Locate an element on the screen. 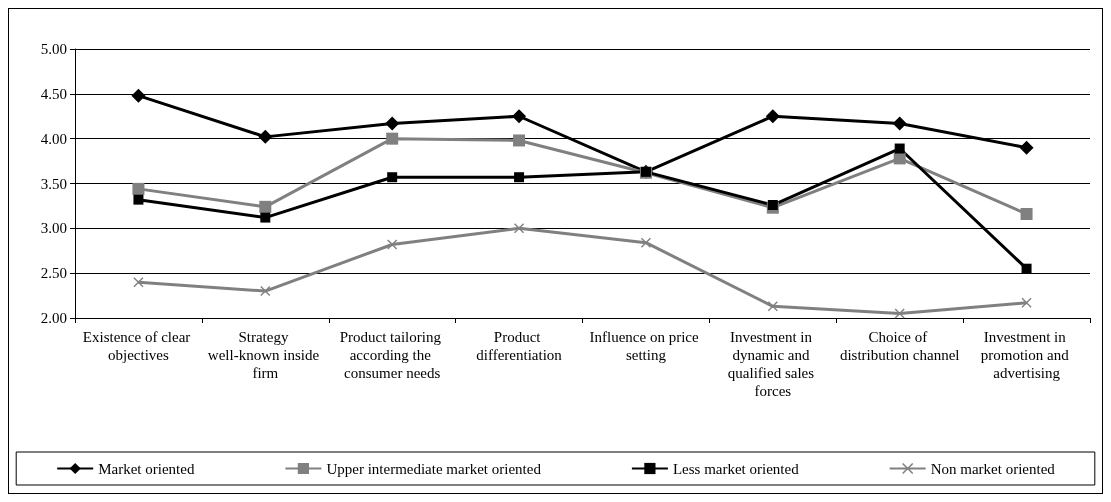 The image size is (1111, 502). y-tick-label: 5.00 is located at coordinates (53, 49).